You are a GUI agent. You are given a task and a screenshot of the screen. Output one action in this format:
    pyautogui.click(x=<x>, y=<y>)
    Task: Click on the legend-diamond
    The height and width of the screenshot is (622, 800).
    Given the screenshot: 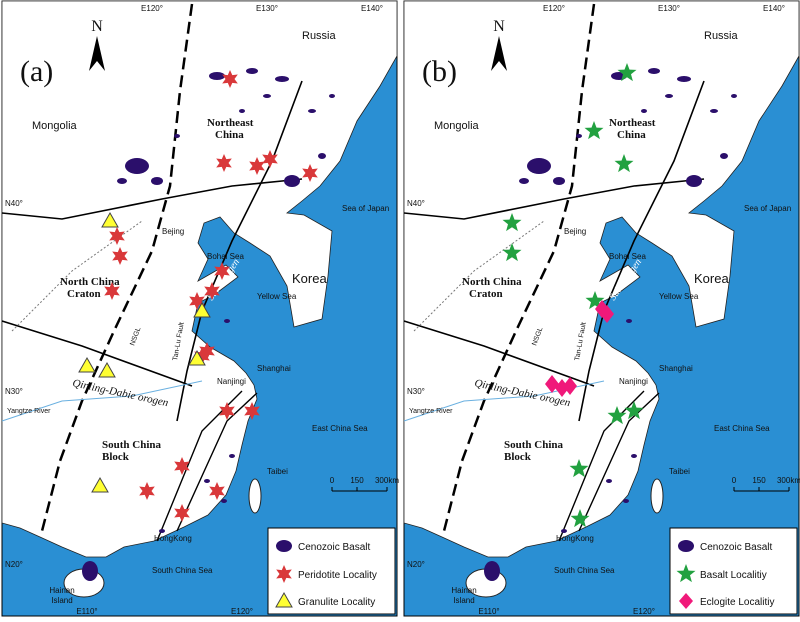 What is the action you would take?
    pyautogui.click(x=686, y=601)
    